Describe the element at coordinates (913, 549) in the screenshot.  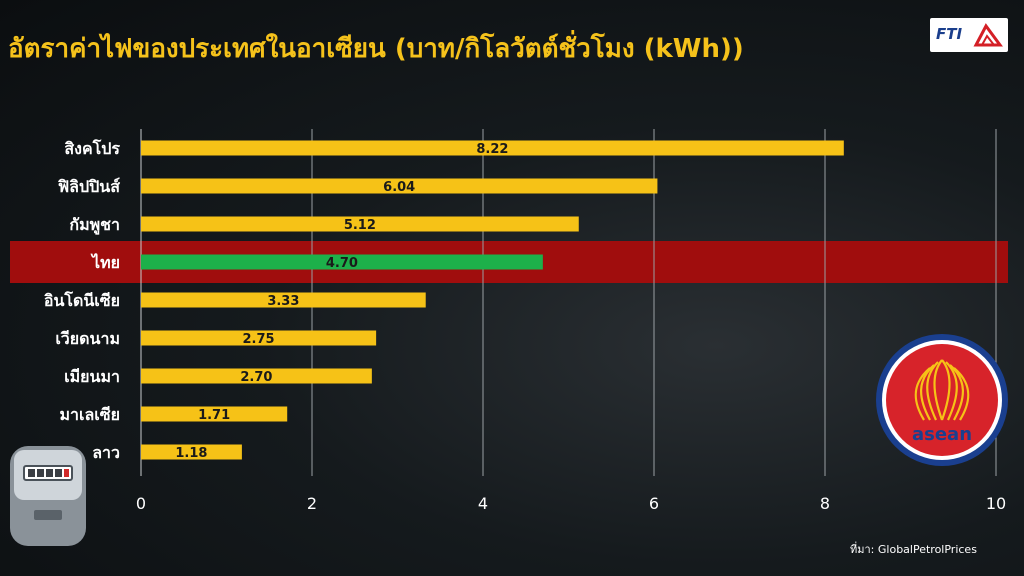
I see `source-note: ที่มา: GlobalPetrolPrices` at that location.